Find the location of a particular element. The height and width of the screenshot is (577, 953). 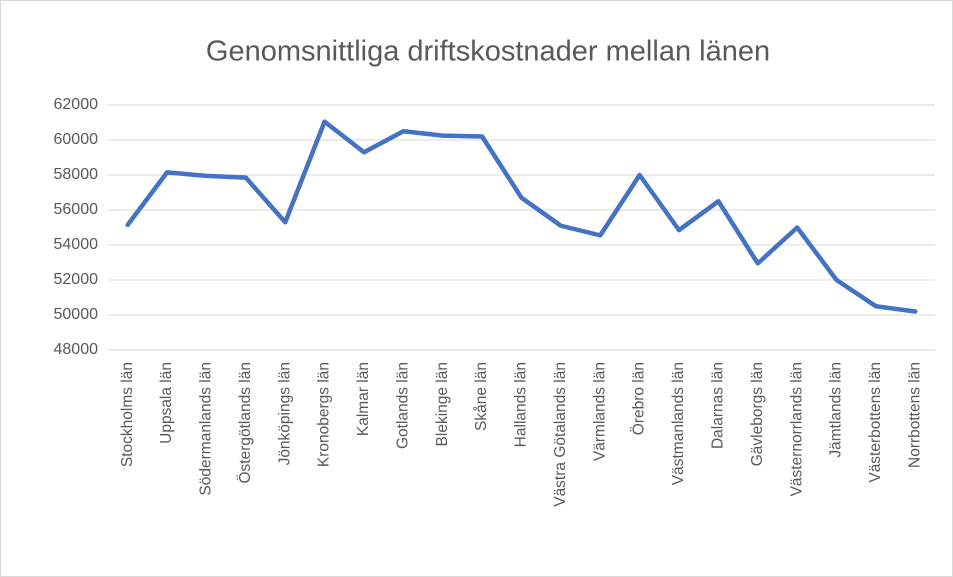

x-tick-label: Uppsala län is located at coordinates (166, 403).